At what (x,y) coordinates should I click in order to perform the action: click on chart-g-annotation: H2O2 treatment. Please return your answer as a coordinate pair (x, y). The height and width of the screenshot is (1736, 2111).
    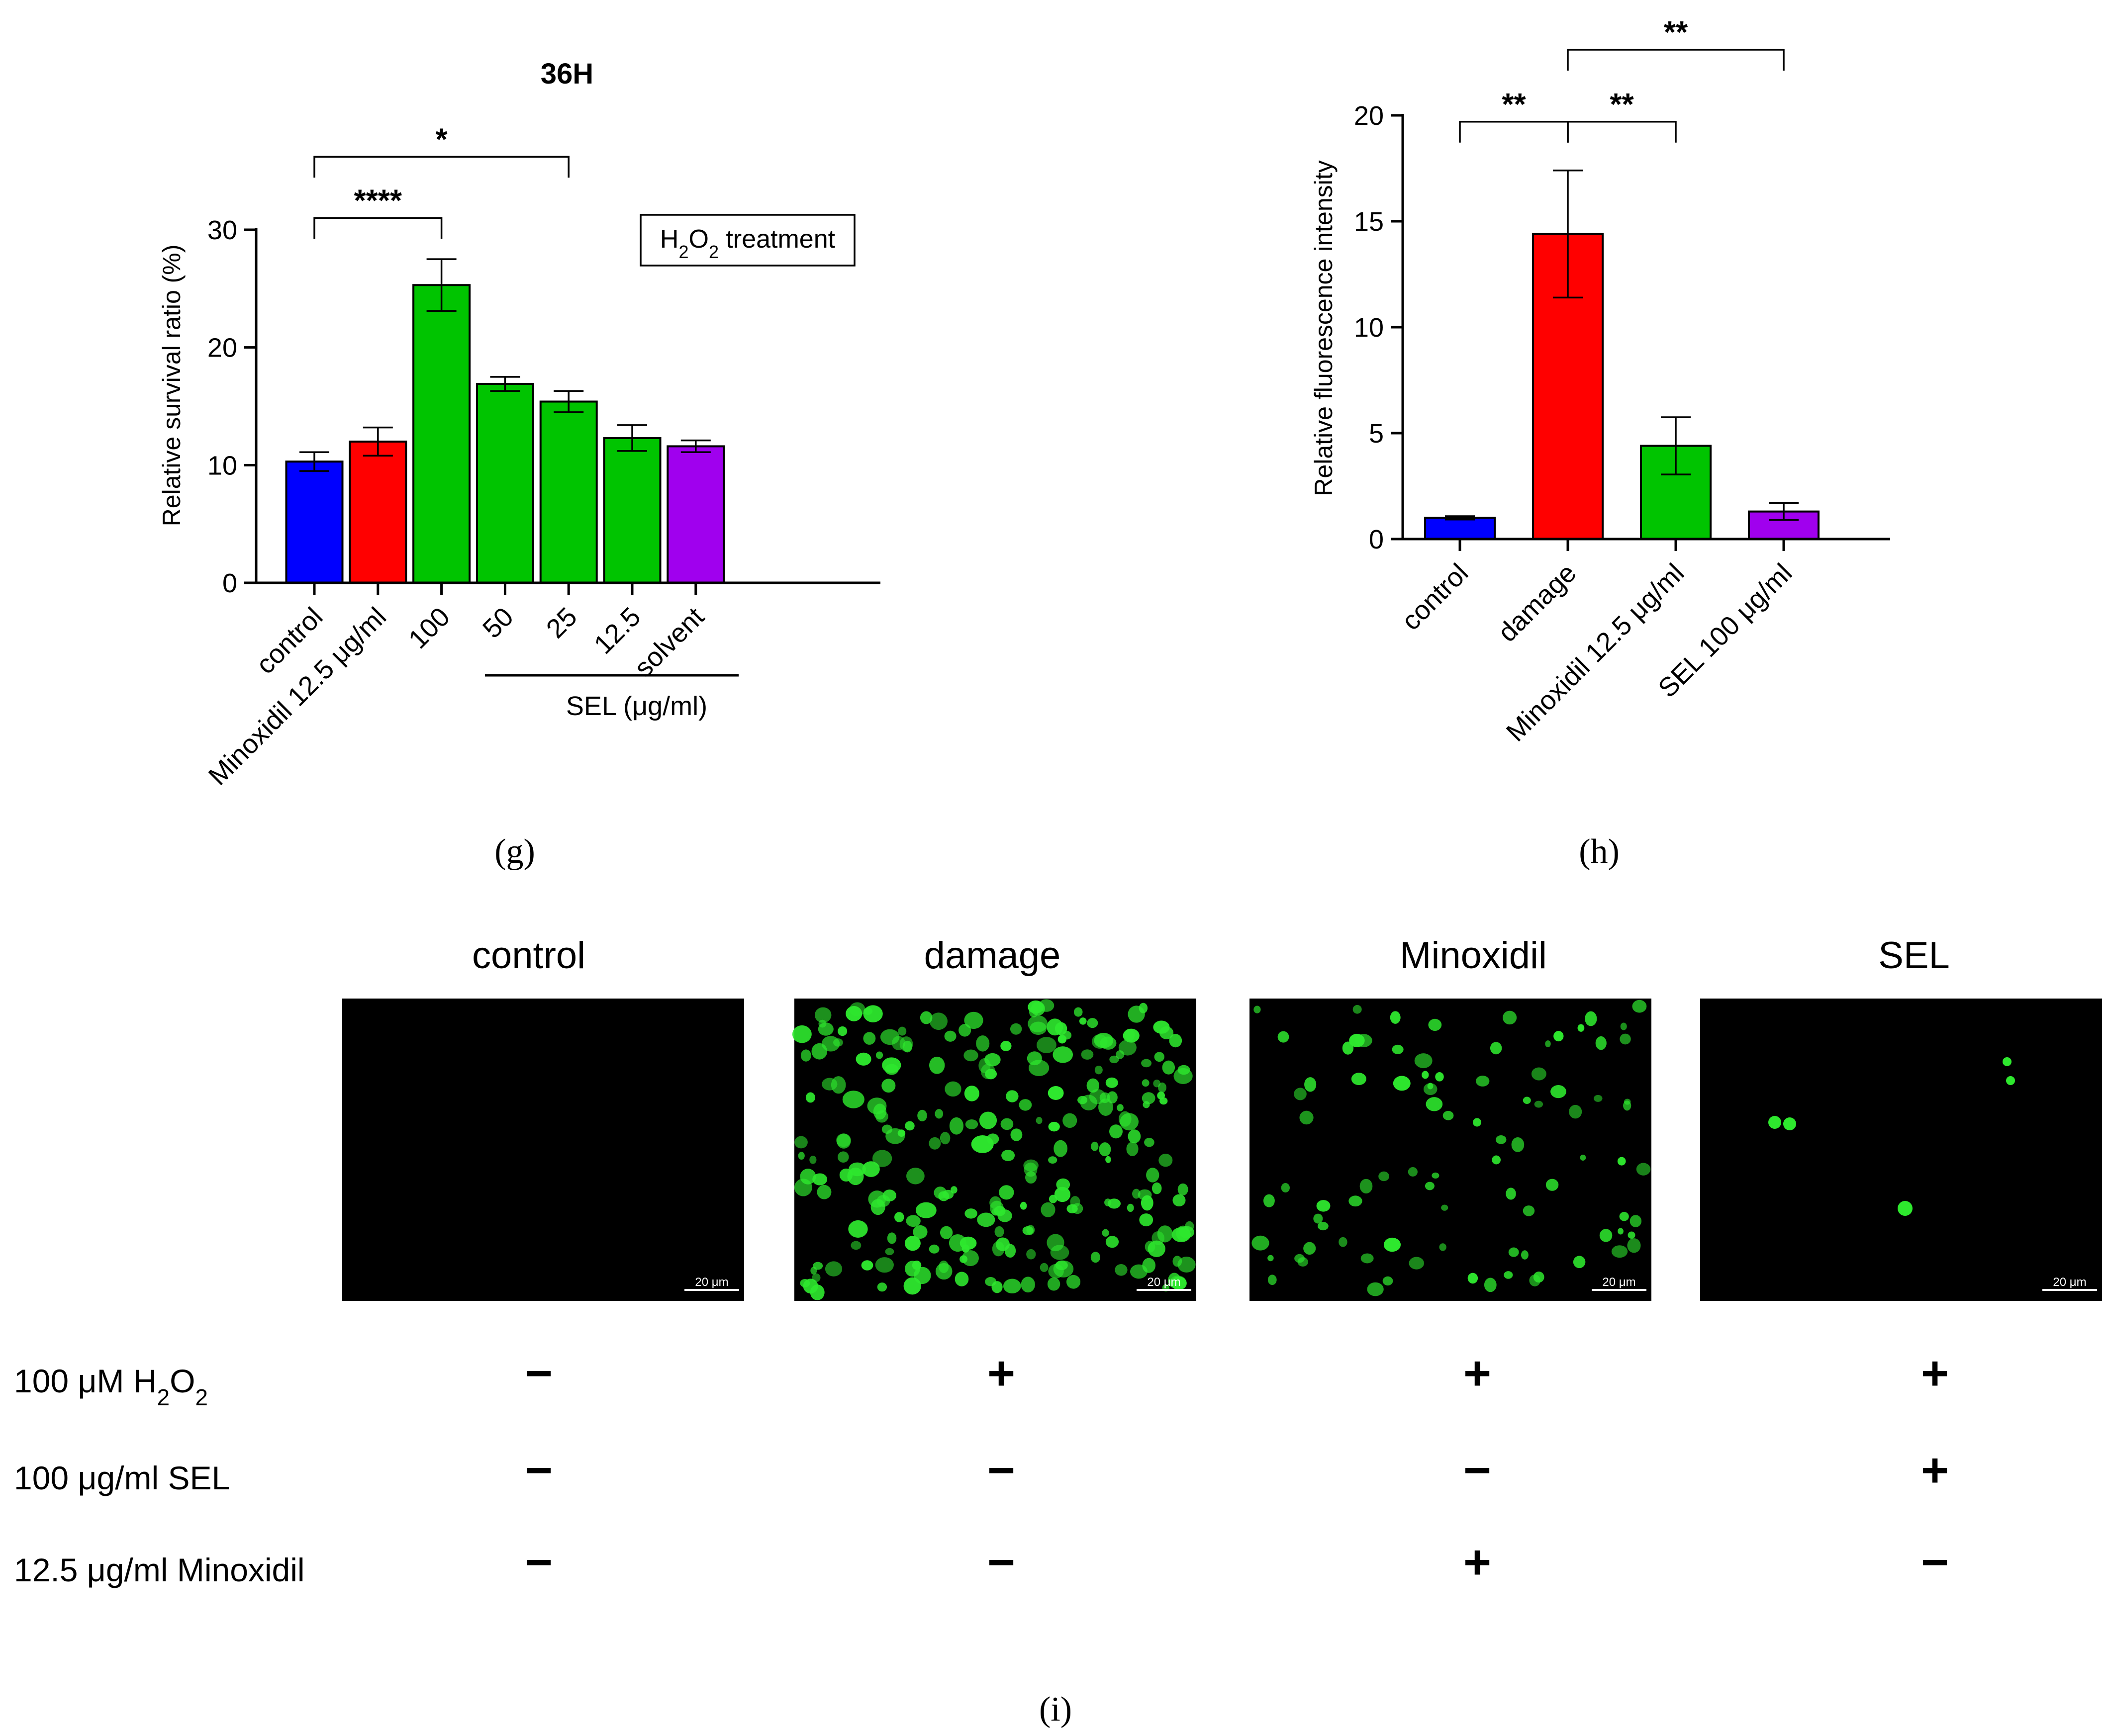
    Looking at the image, I should click on (748, 243).